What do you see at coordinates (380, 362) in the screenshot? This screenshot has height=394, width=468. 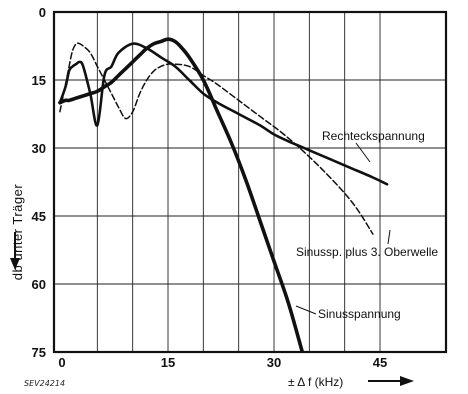 I see `x-tick-label: 45` at bounding box center [380, 362].